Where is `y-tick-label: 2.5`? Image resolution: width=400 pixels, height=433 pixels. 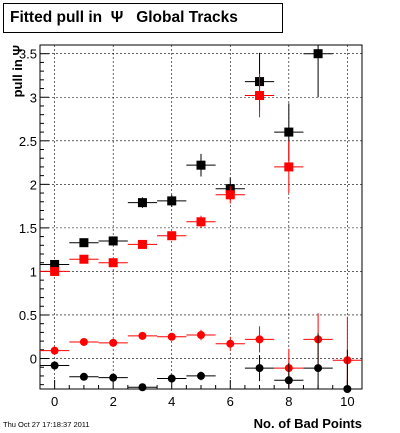 y-tick-label: 2.5 is located at coordinates (28, 141).